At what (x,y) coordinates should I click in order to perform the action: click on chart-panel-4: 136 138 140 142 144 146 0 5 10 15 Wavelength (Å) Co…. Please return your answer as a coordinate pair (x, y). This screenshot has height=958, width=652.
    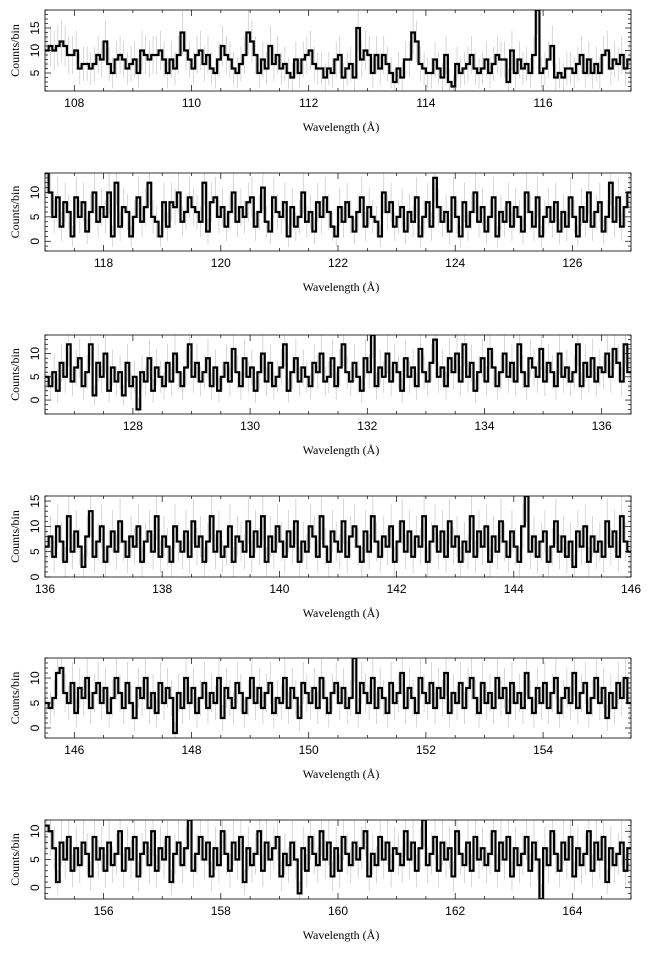
    Looking at the image, I should click on (324, 557).